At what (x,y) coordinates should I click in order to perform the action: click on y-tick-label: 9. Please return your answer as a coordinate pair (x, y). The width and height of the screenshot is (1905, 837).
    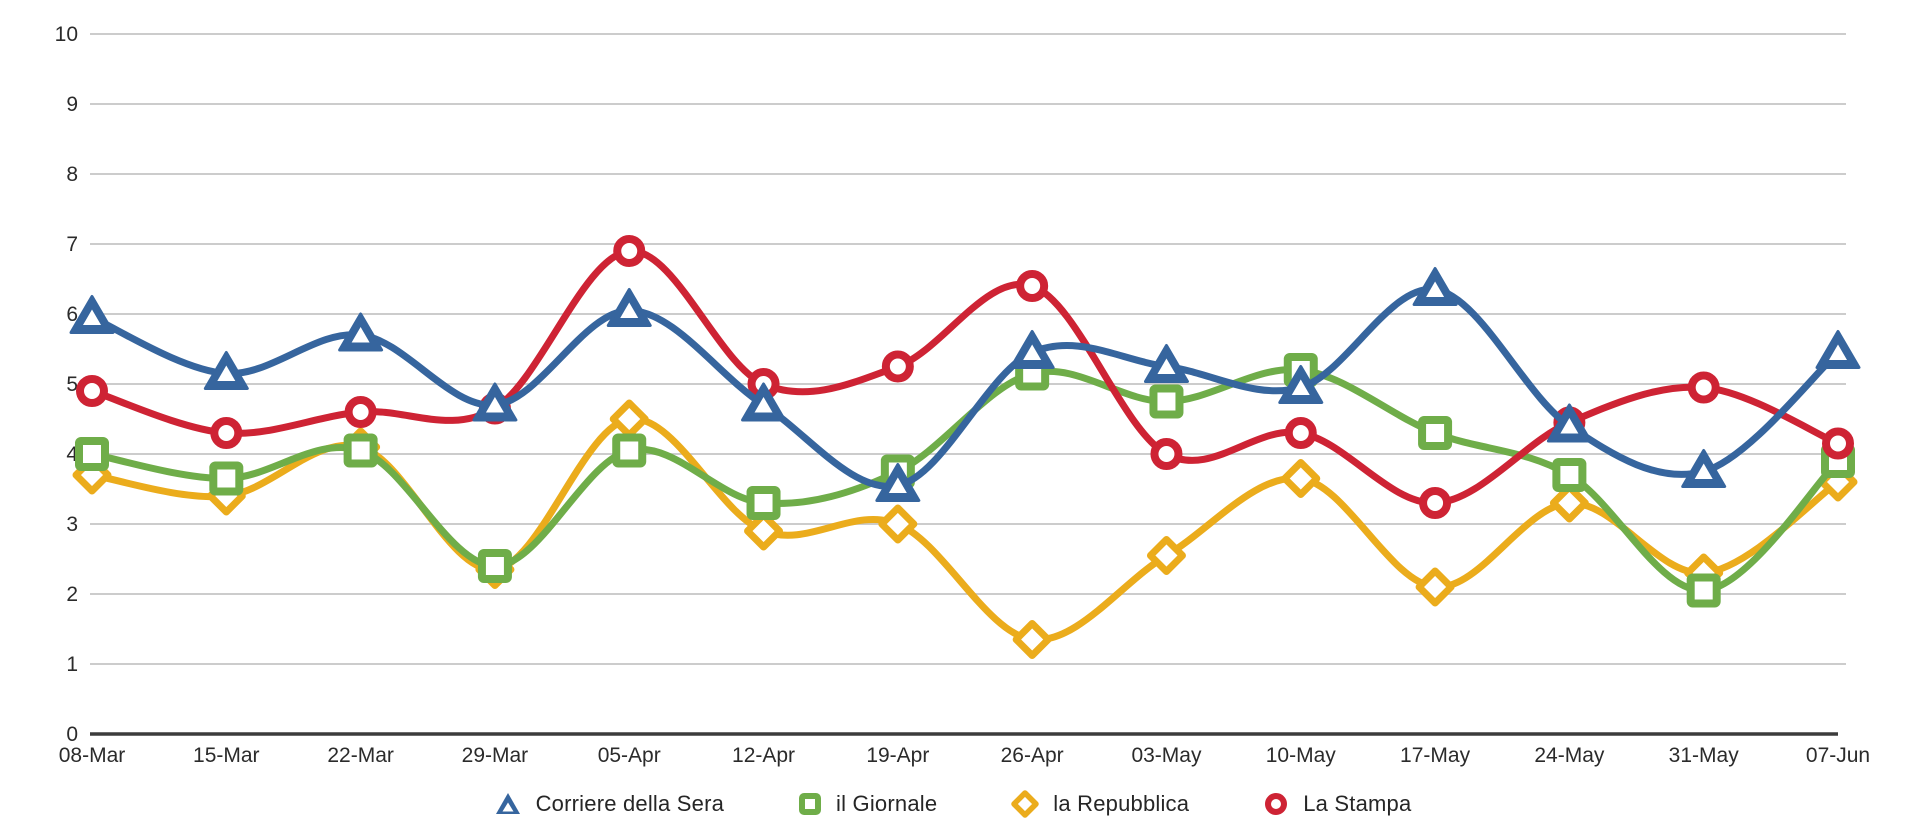
    Looking at the image, I should click on (72, 104).